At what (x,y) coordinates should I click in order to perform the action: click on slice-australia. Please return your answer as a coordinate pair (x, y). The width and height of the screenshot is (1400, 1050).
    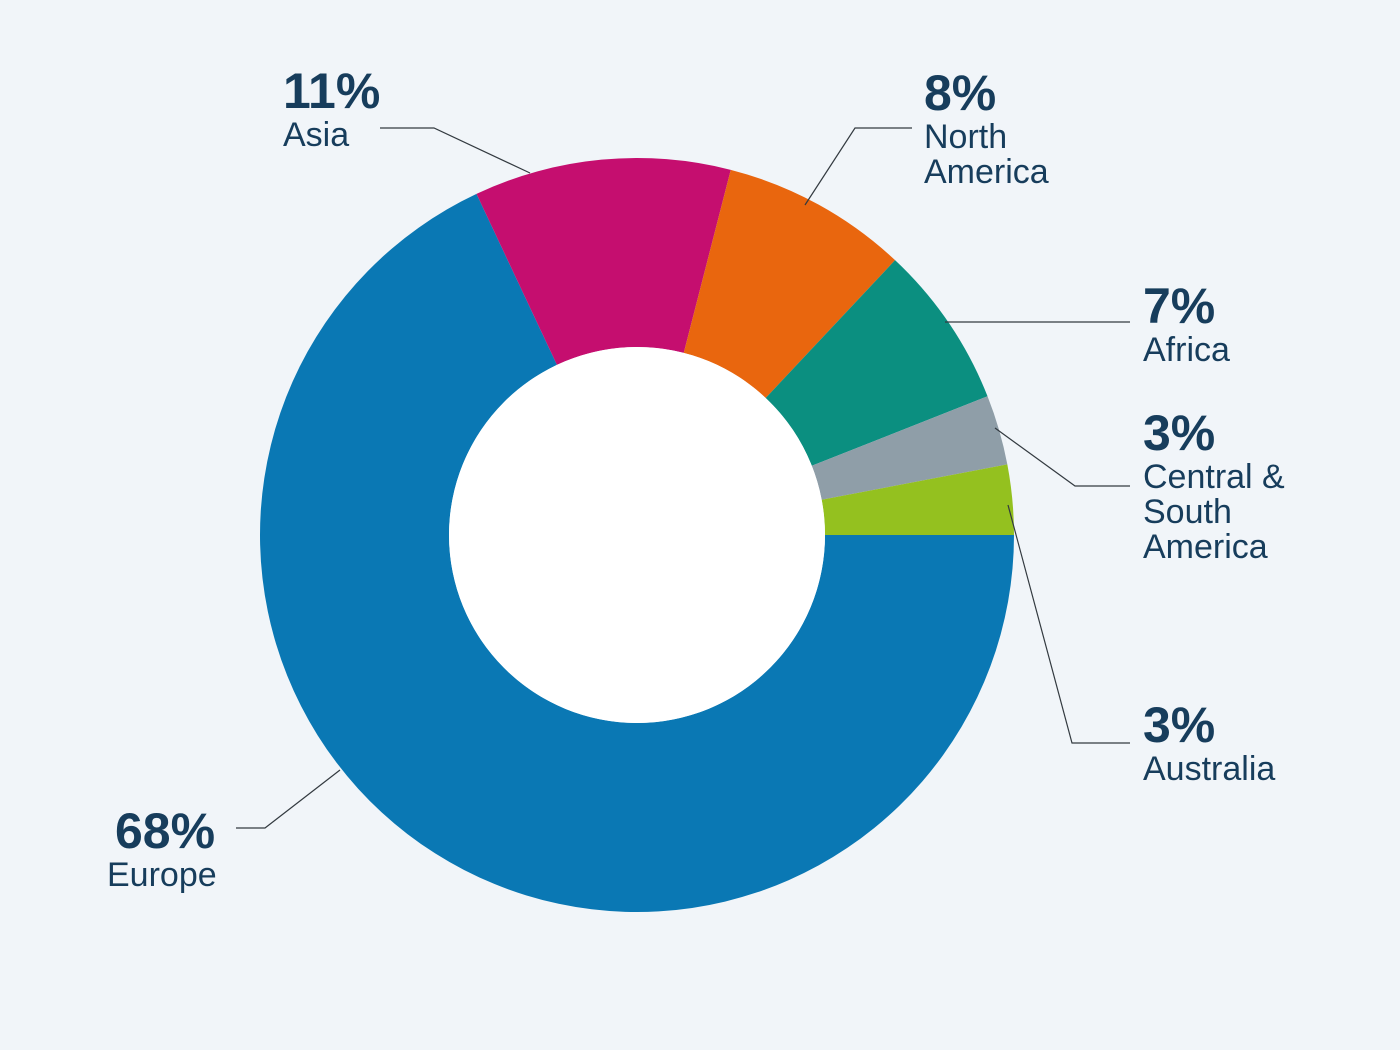
    Looking at the image, I should click on (917, 499).